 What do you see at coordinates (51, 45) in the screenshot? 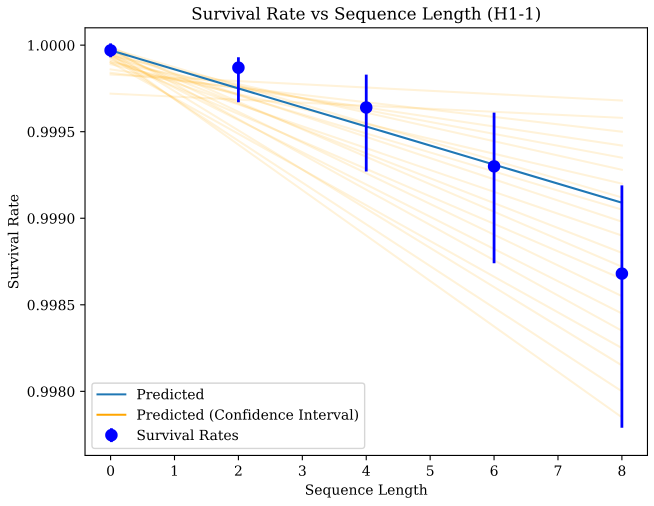
I see `y-tick-label: 1.0000` at bounding box center [51, 45].